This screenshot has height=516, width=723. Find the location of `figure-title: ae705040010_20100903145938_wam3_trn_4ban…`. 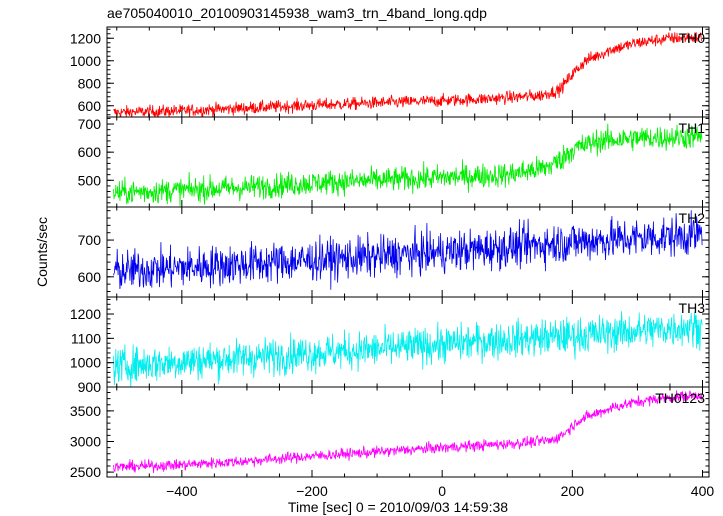

figure-title: ae705040010_20100903145938_wam3_trn_4ban… is located at coordinates (297, 13).